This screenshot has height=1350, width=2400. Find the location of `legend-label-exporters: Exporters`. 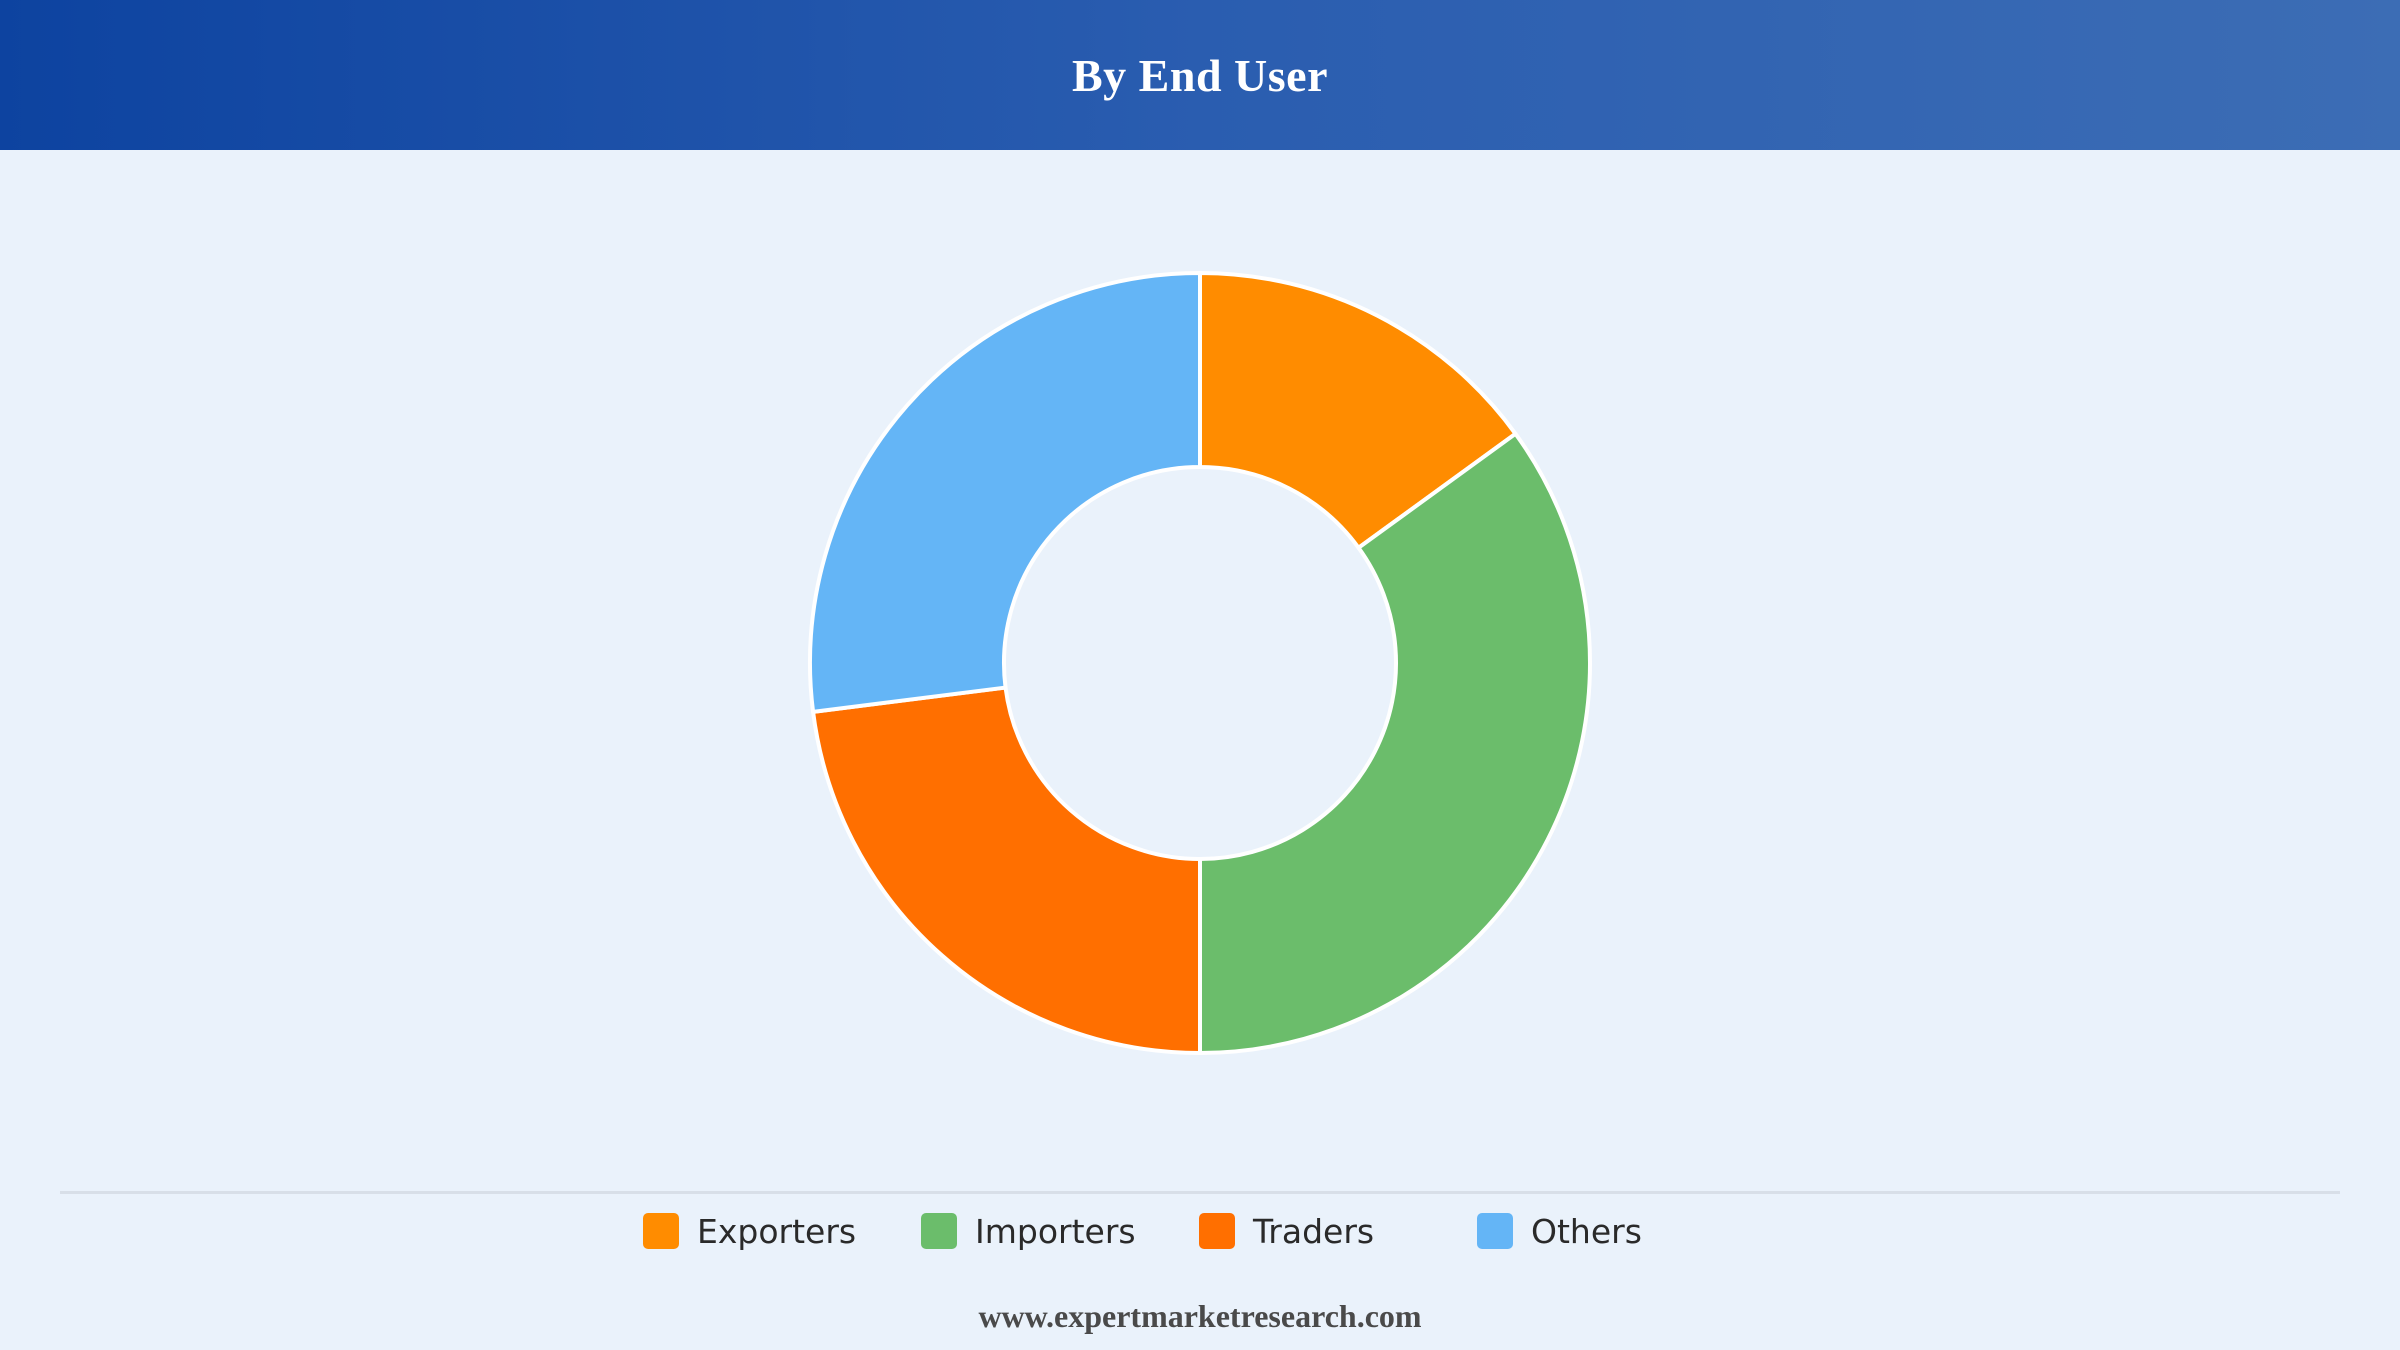

legend-label-exporters: Exporters is located at coordinates (777, 1231).